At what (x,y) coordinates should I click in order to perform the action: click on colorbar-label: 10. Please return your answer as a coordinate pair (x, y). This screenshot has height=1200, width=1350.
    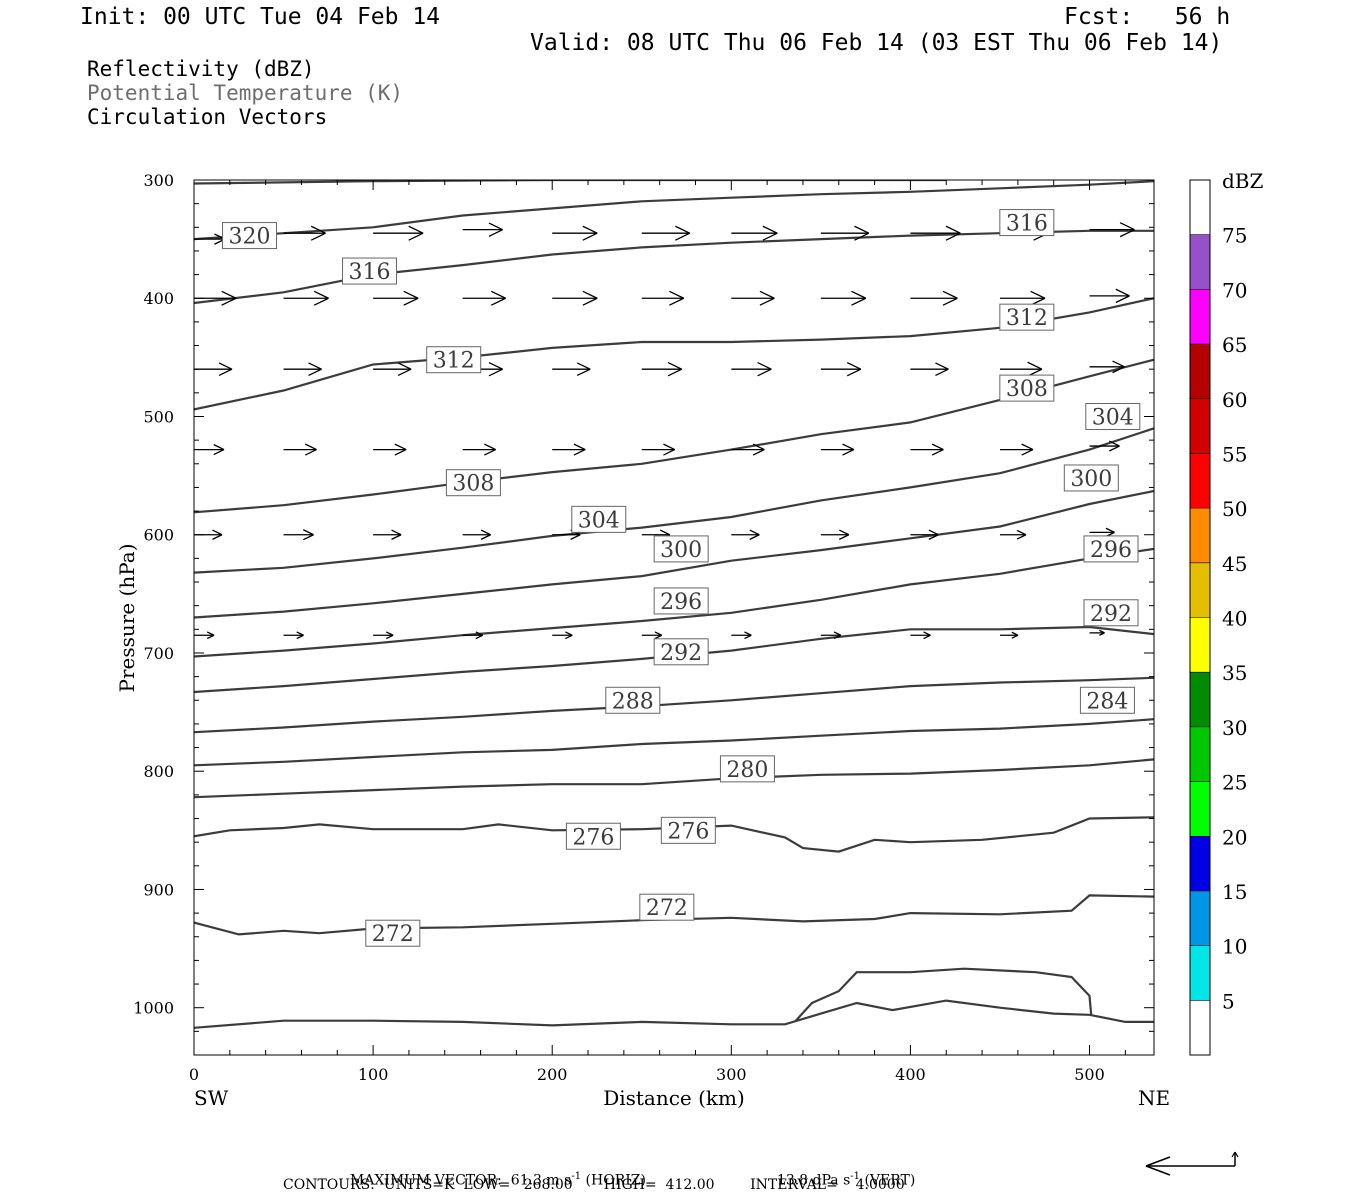
    Looking at the image, I should click on (1234, 947).